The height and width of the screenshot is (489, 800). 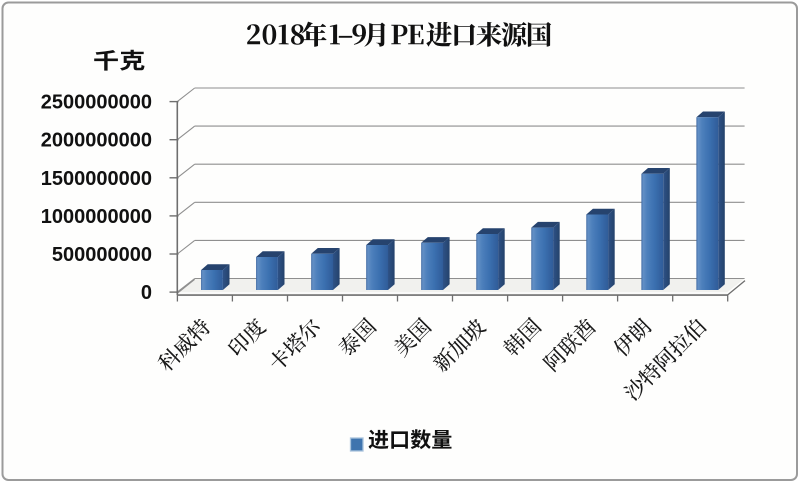 I want to click on svg-text: 2000000000, so click(x=96, y=141).